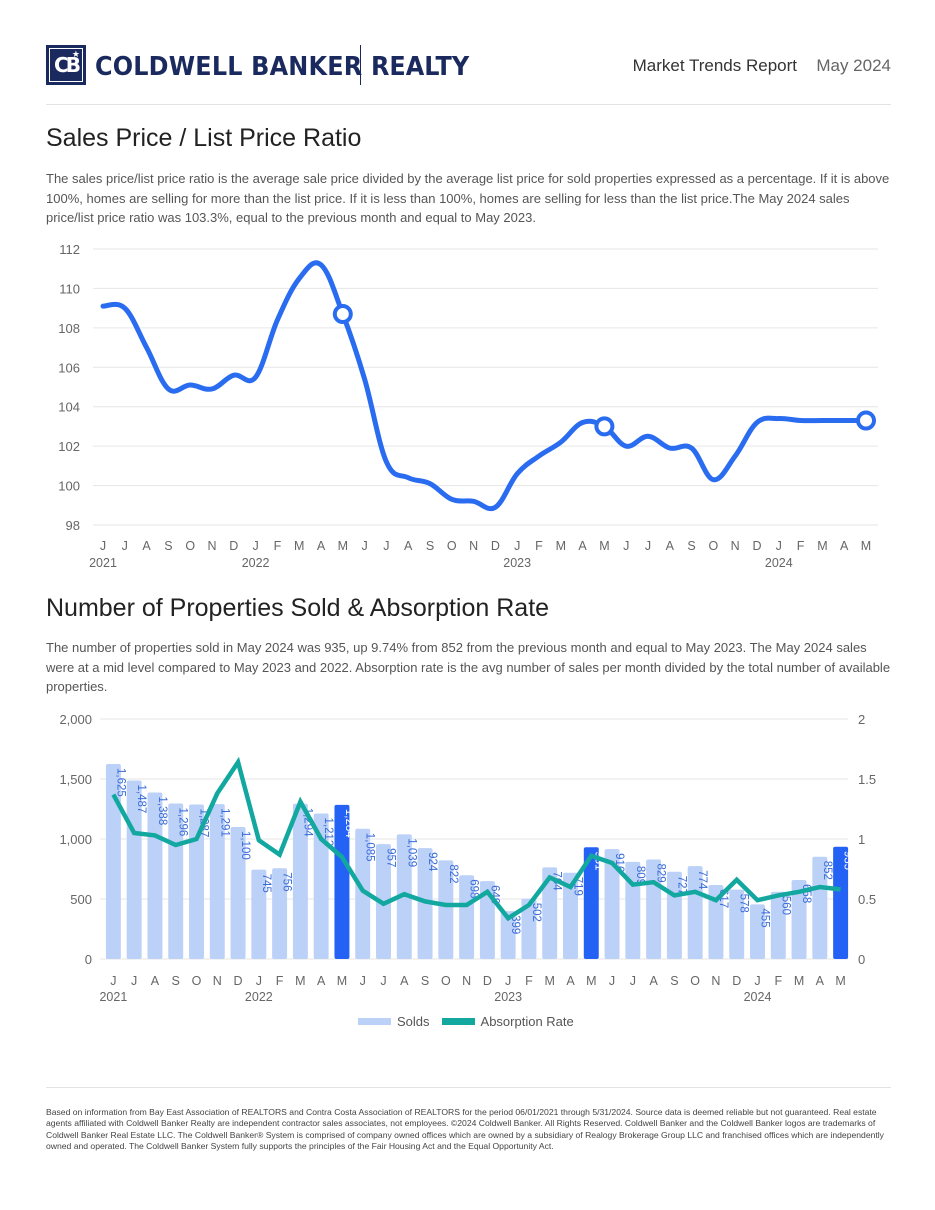 The width and height of the screenshot is (935, 1210). I want to click on bar-data-label: 745, so click(266, 883).